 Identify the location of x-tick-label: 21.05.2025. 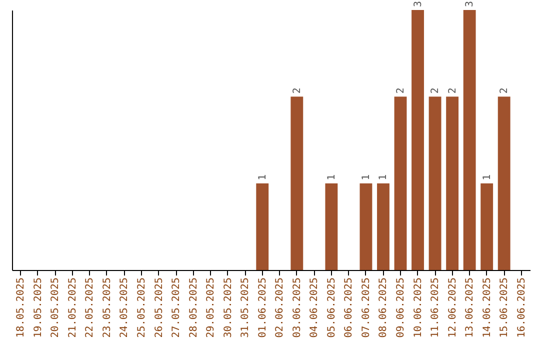
(72, 308).